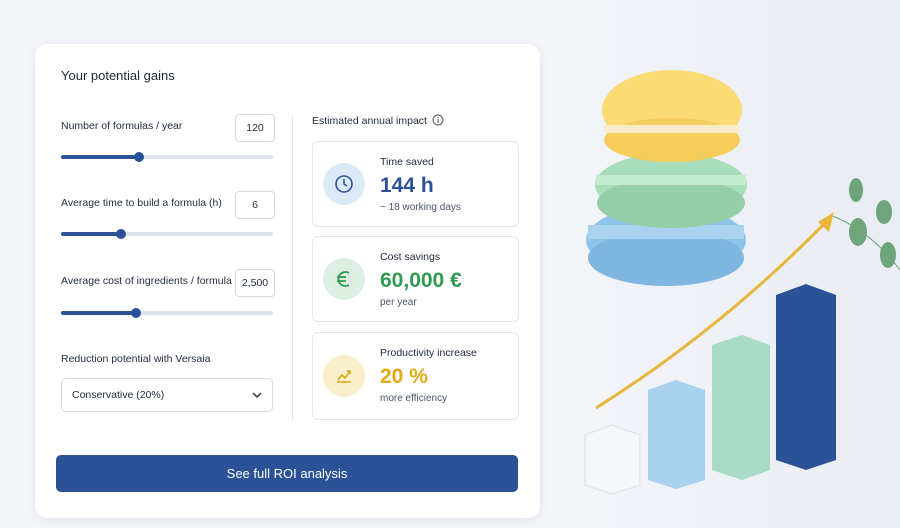 The height and width of the screenshot is (528, 900). I want to click on metric-note: per year, so click(398, 302).